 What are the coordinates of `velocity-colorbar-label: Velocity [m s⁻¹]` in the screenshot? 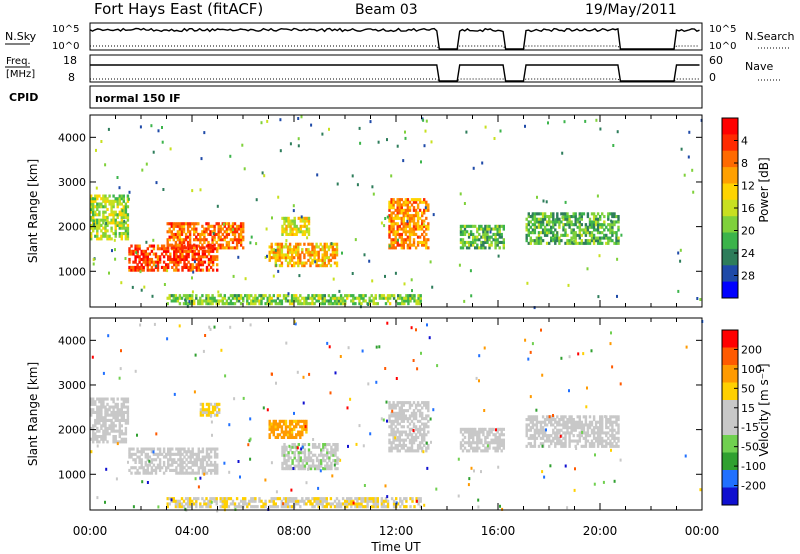 It's located at (764, 409).